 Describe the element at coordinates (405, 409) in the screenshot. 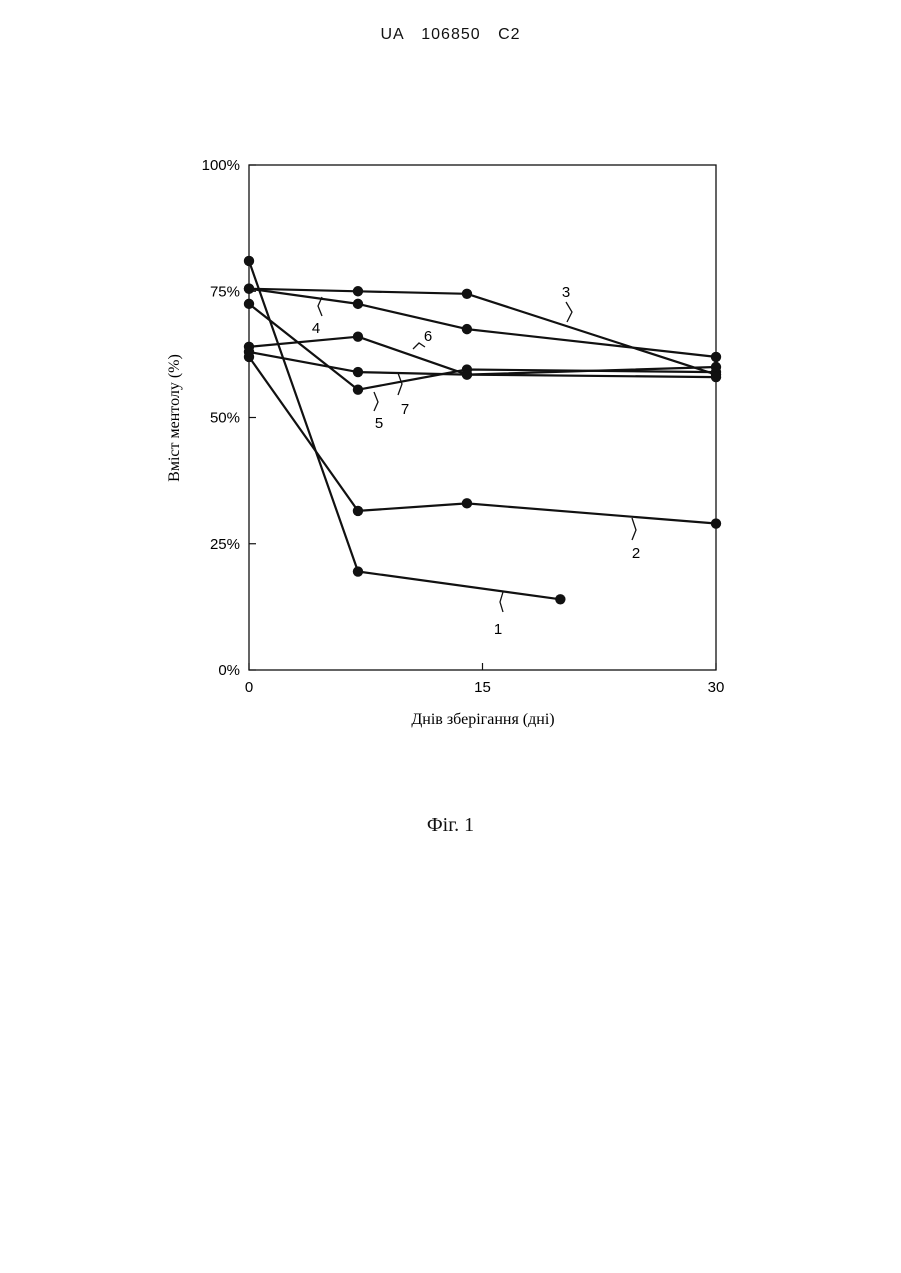

I see `series-label-7: 7` at that location.